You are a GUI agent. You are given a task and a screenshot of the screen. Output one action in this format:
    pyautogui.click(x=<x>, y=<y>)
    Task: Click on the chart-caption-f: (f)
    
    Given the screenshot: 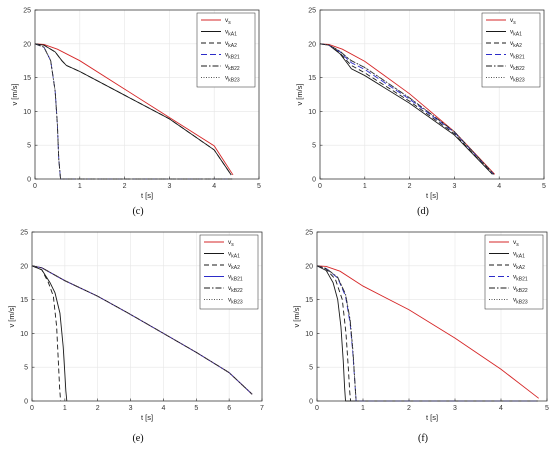 What is the action you would take?
    pyautogui.click(x=423, y=438)
    